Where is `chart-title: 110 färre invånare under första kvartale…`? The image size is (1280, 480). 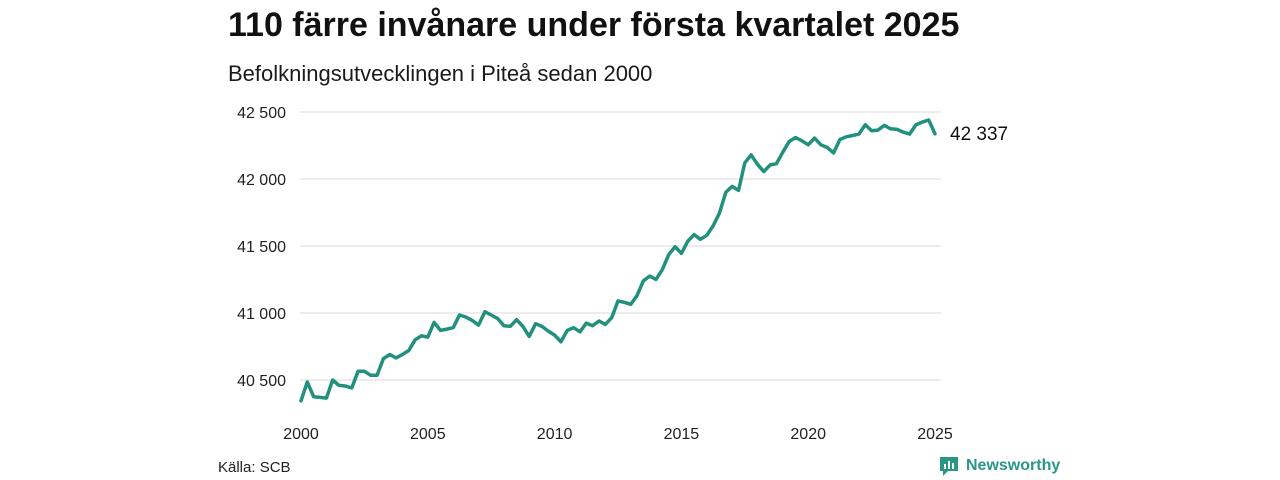 chart-title: 110 färre invånare under första kvartale… is located at coordinates (594, 25).